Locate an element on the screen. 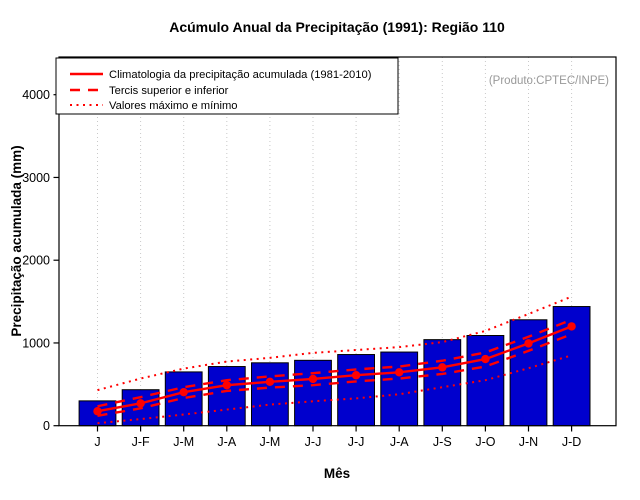 This screenshot has height=500, width=640. line-maximo is located at coordinates (334, 343).